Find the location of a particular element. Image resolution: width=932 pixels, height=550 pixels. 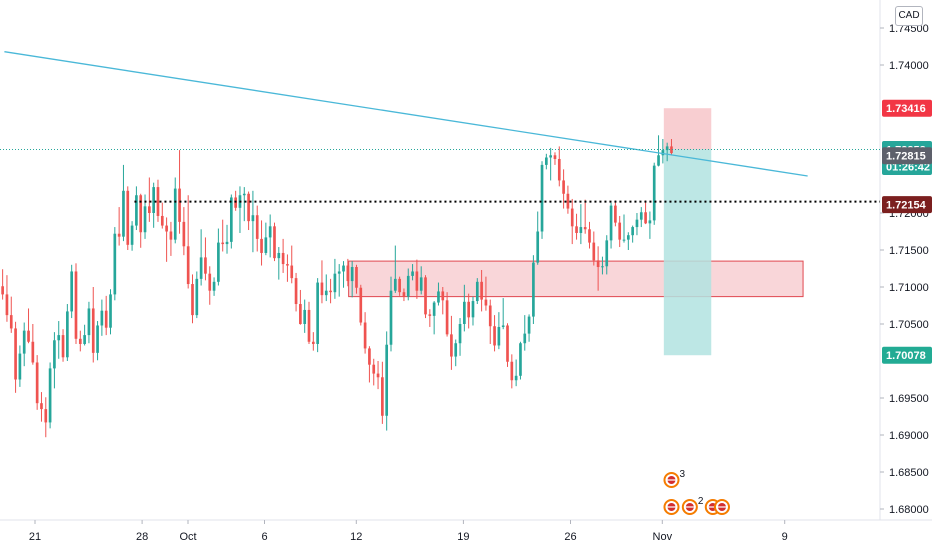

support-price-badge-bg is located at coordinates (907, 205).